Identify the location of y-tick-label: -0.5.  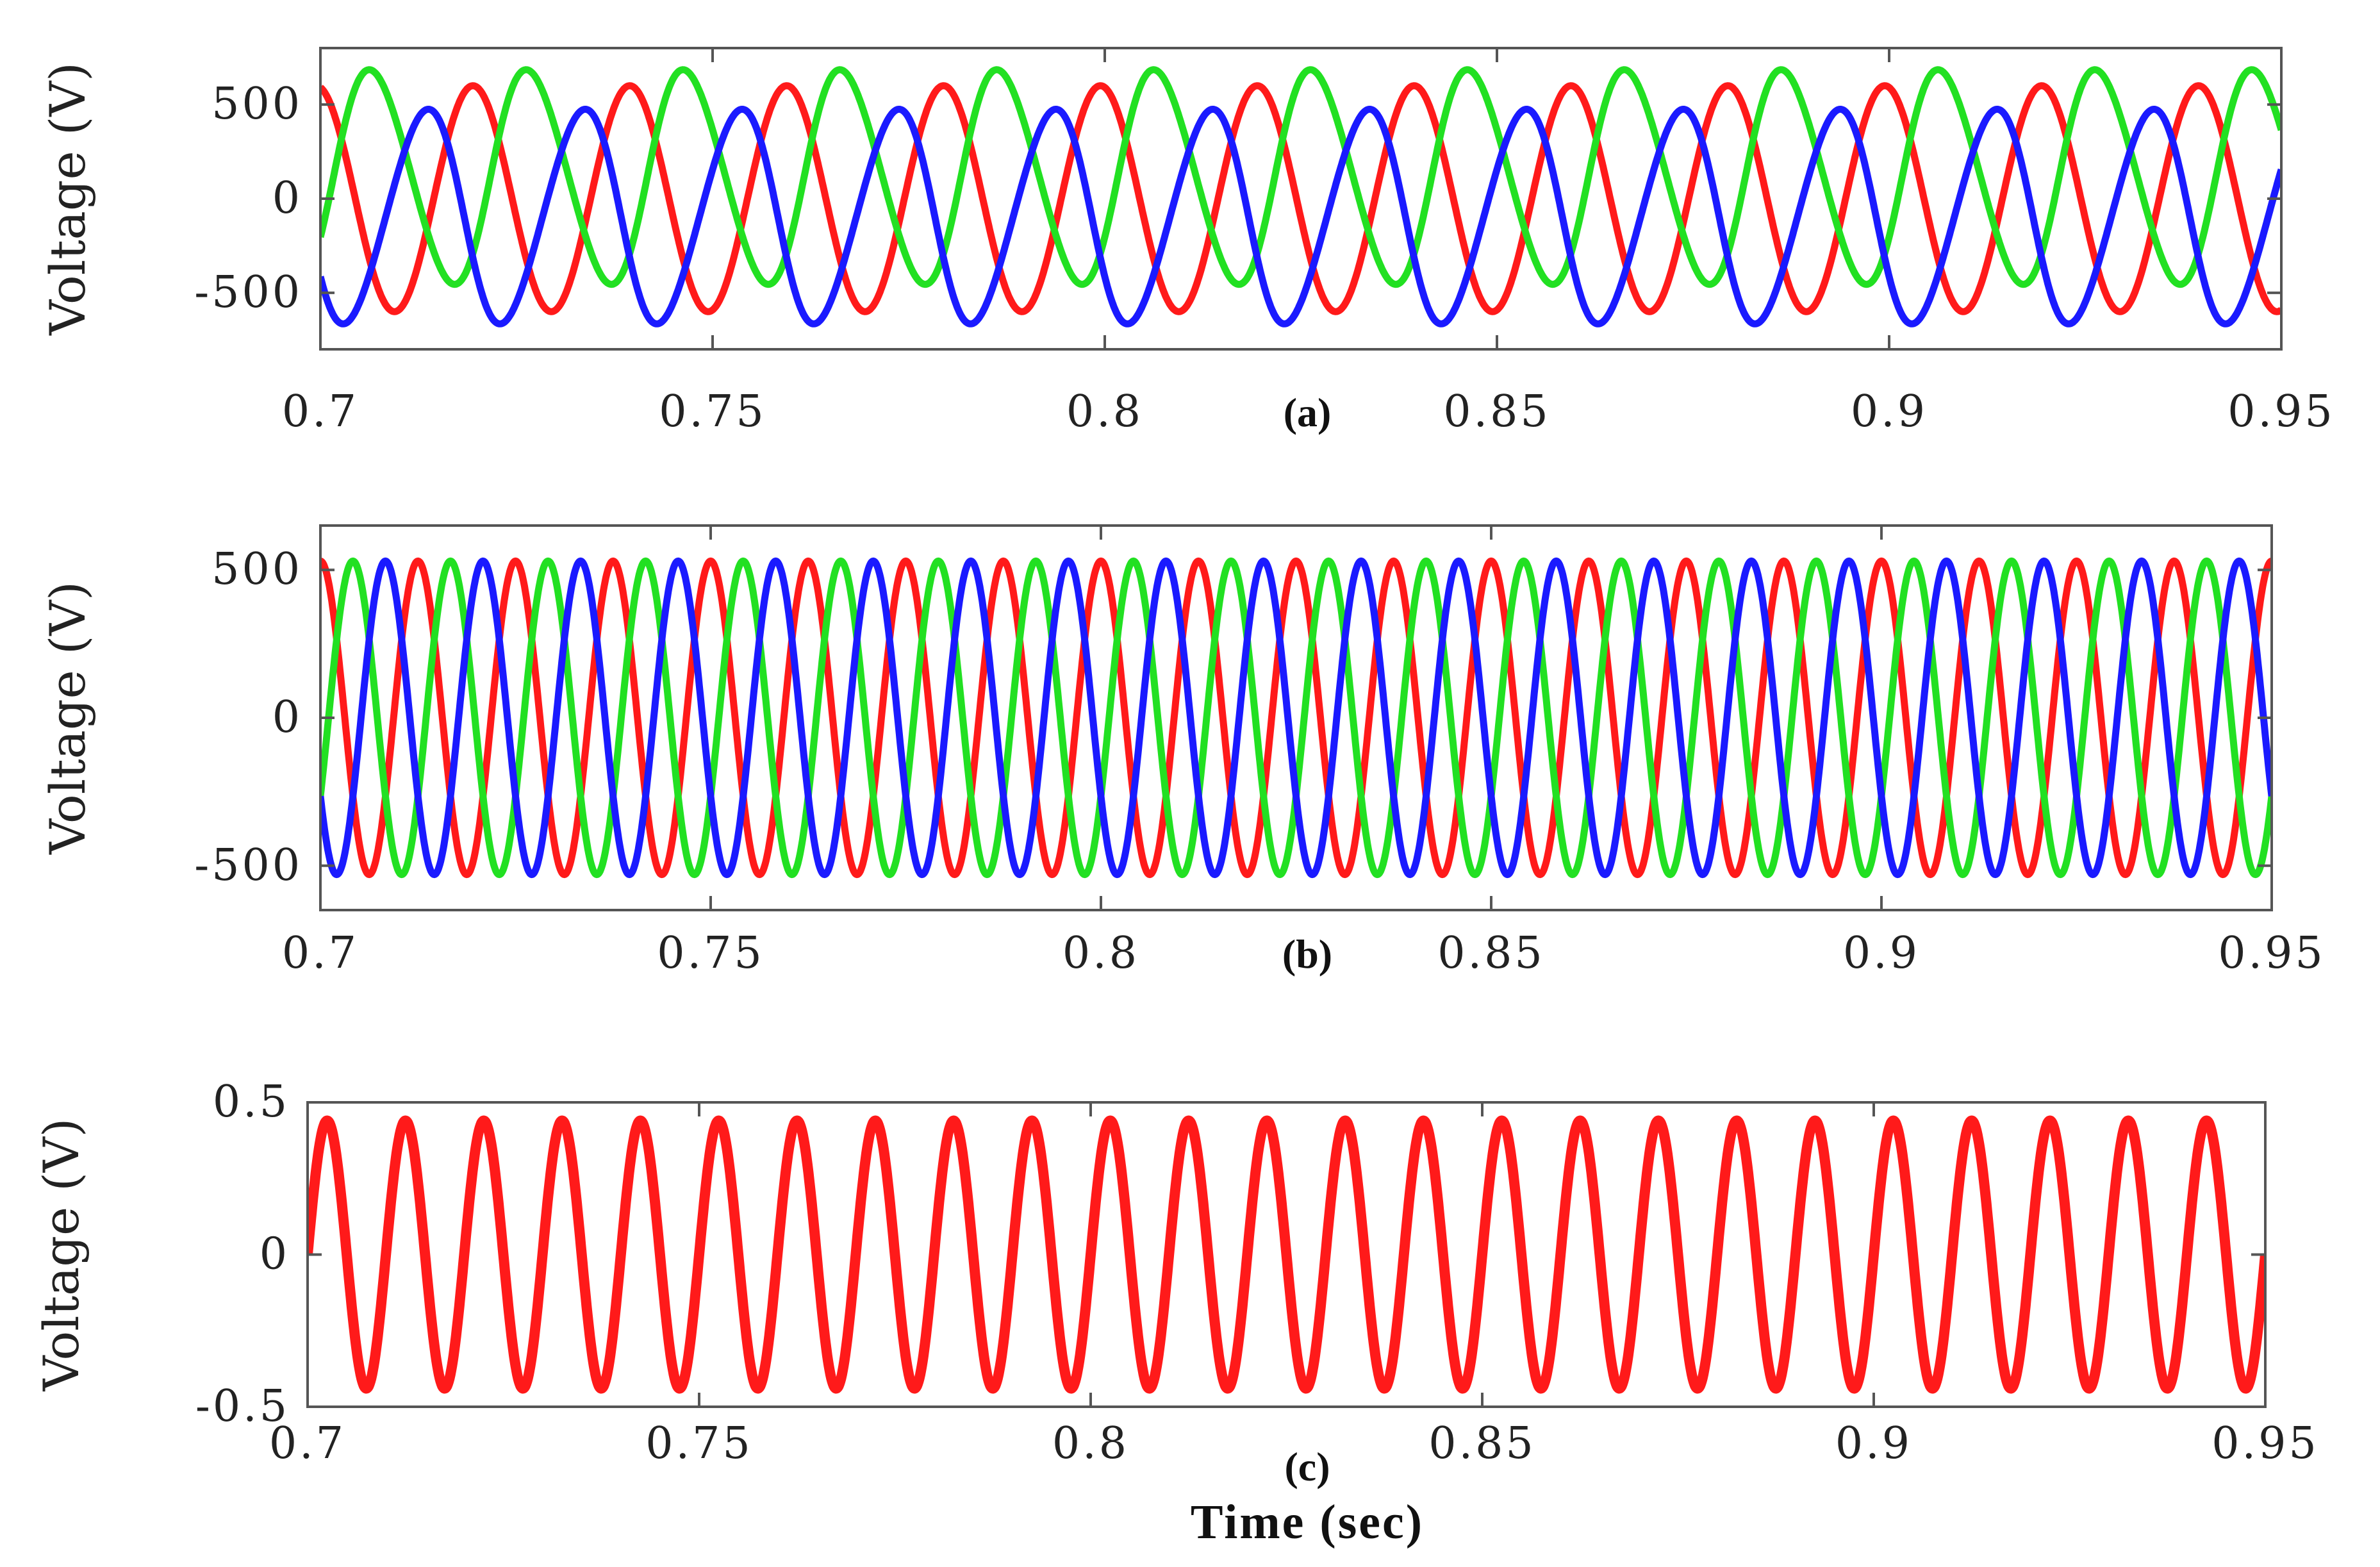
(243, 1407).